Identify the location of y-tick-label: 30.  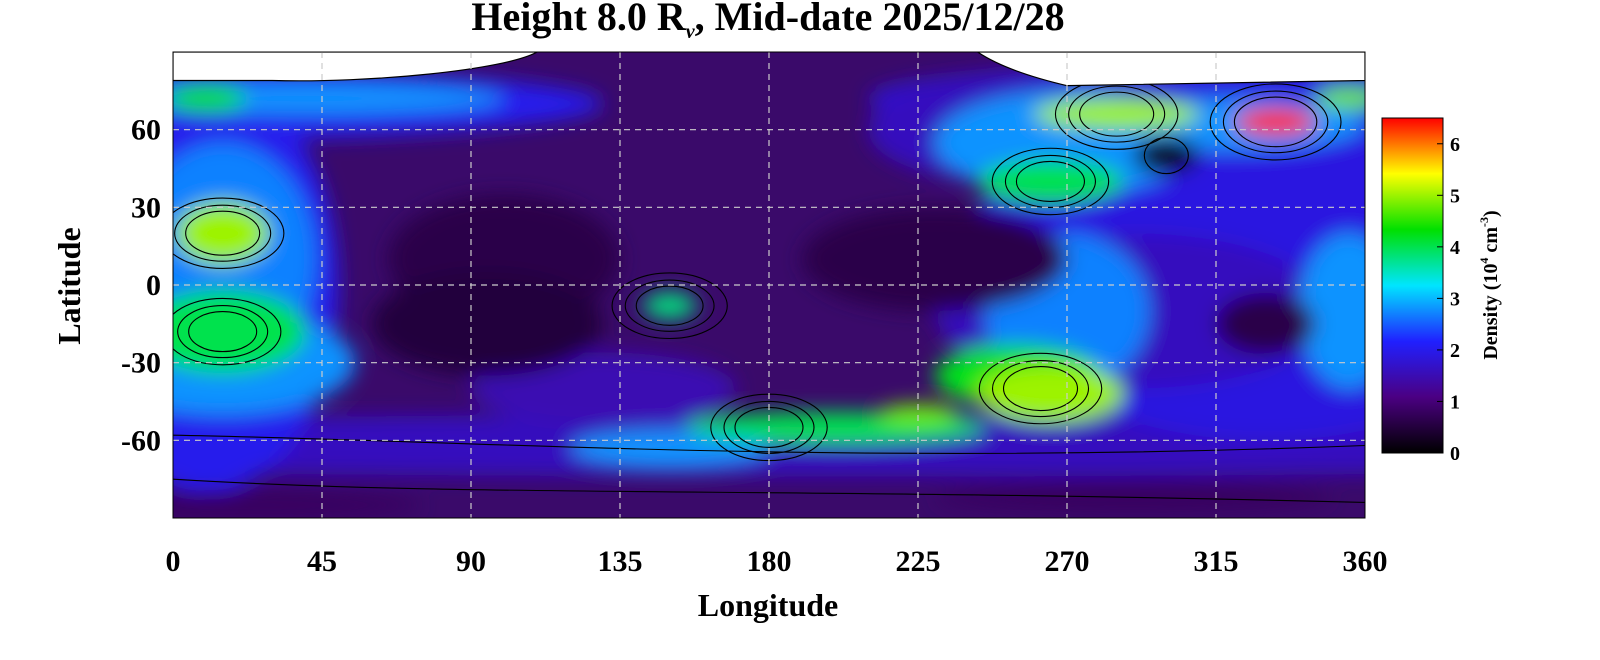
(146, 207).